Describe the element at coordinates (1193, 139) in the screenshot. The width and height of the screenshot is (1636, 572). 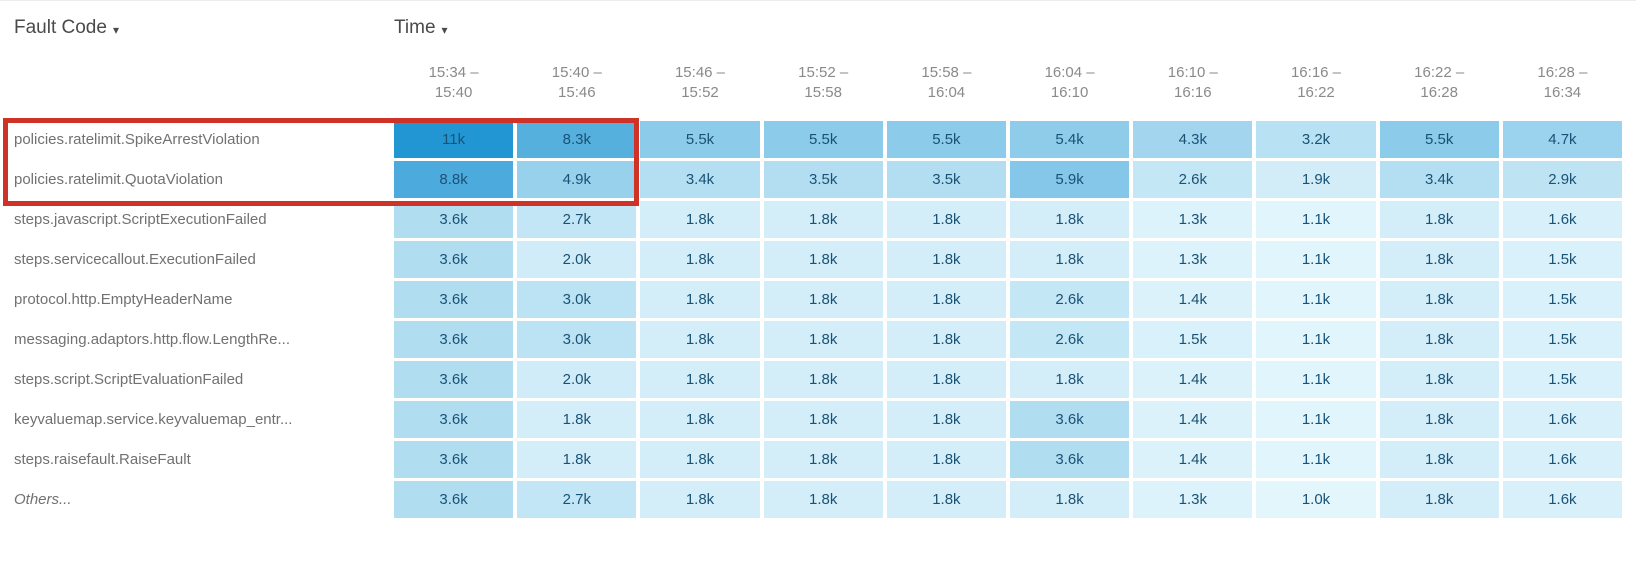
I see `heatmap-cell: 4.3k` at that location.